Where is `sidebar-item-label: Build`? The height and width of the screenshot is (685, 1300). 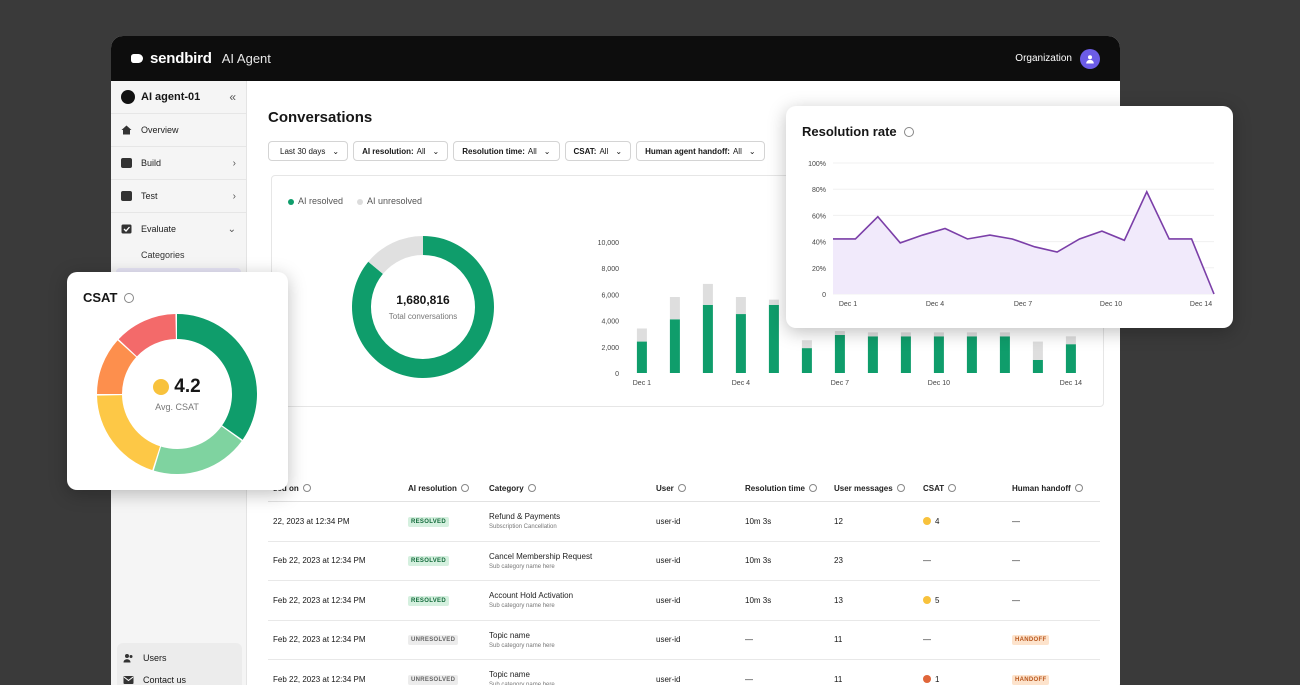
sidebar-item-label: Build is located at coordinates (151, 163).